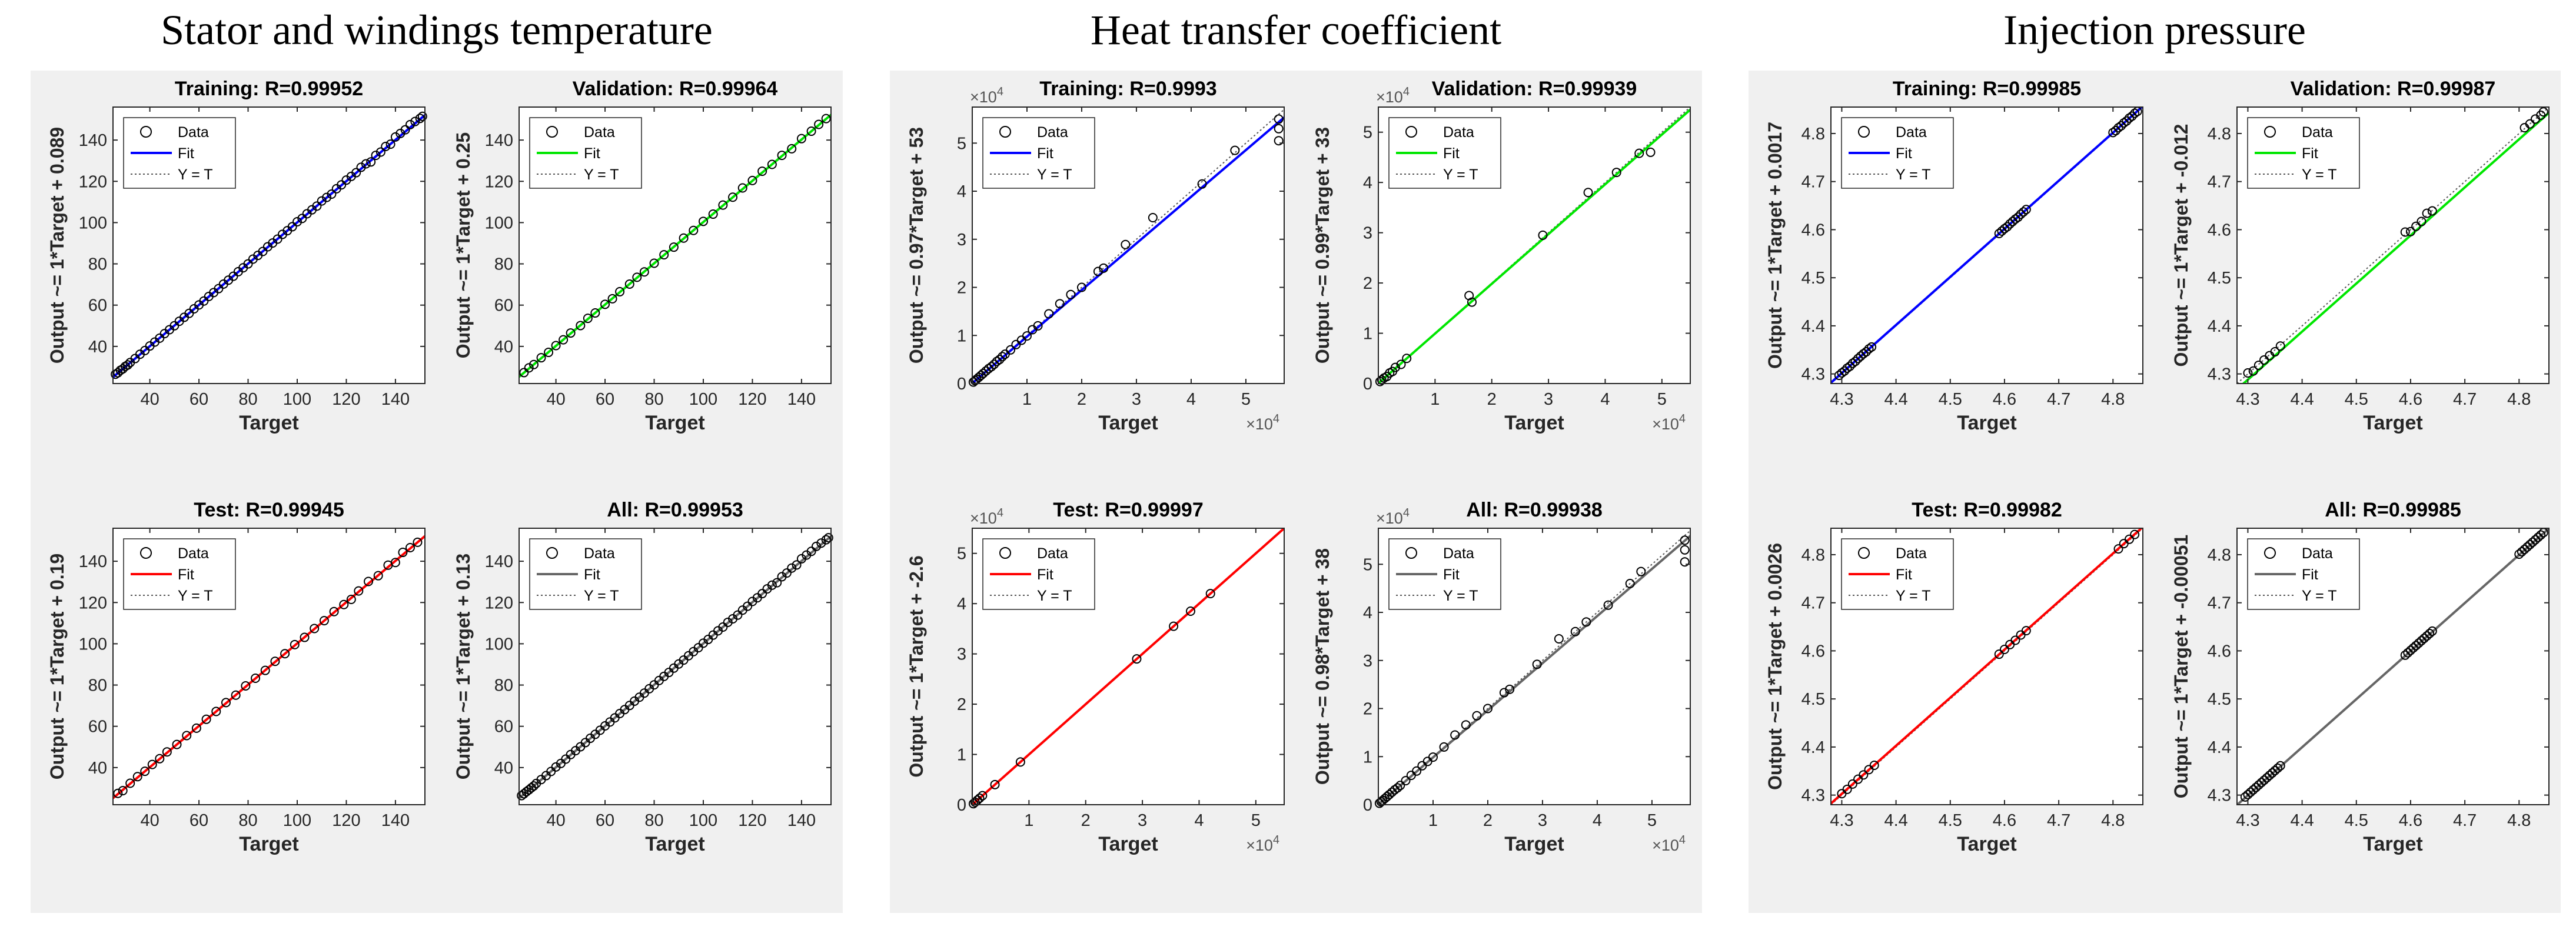 The width and height of the screenshot is (2576, 940). I want to click on x-exponent-base: ×10, so click(1665, 424).